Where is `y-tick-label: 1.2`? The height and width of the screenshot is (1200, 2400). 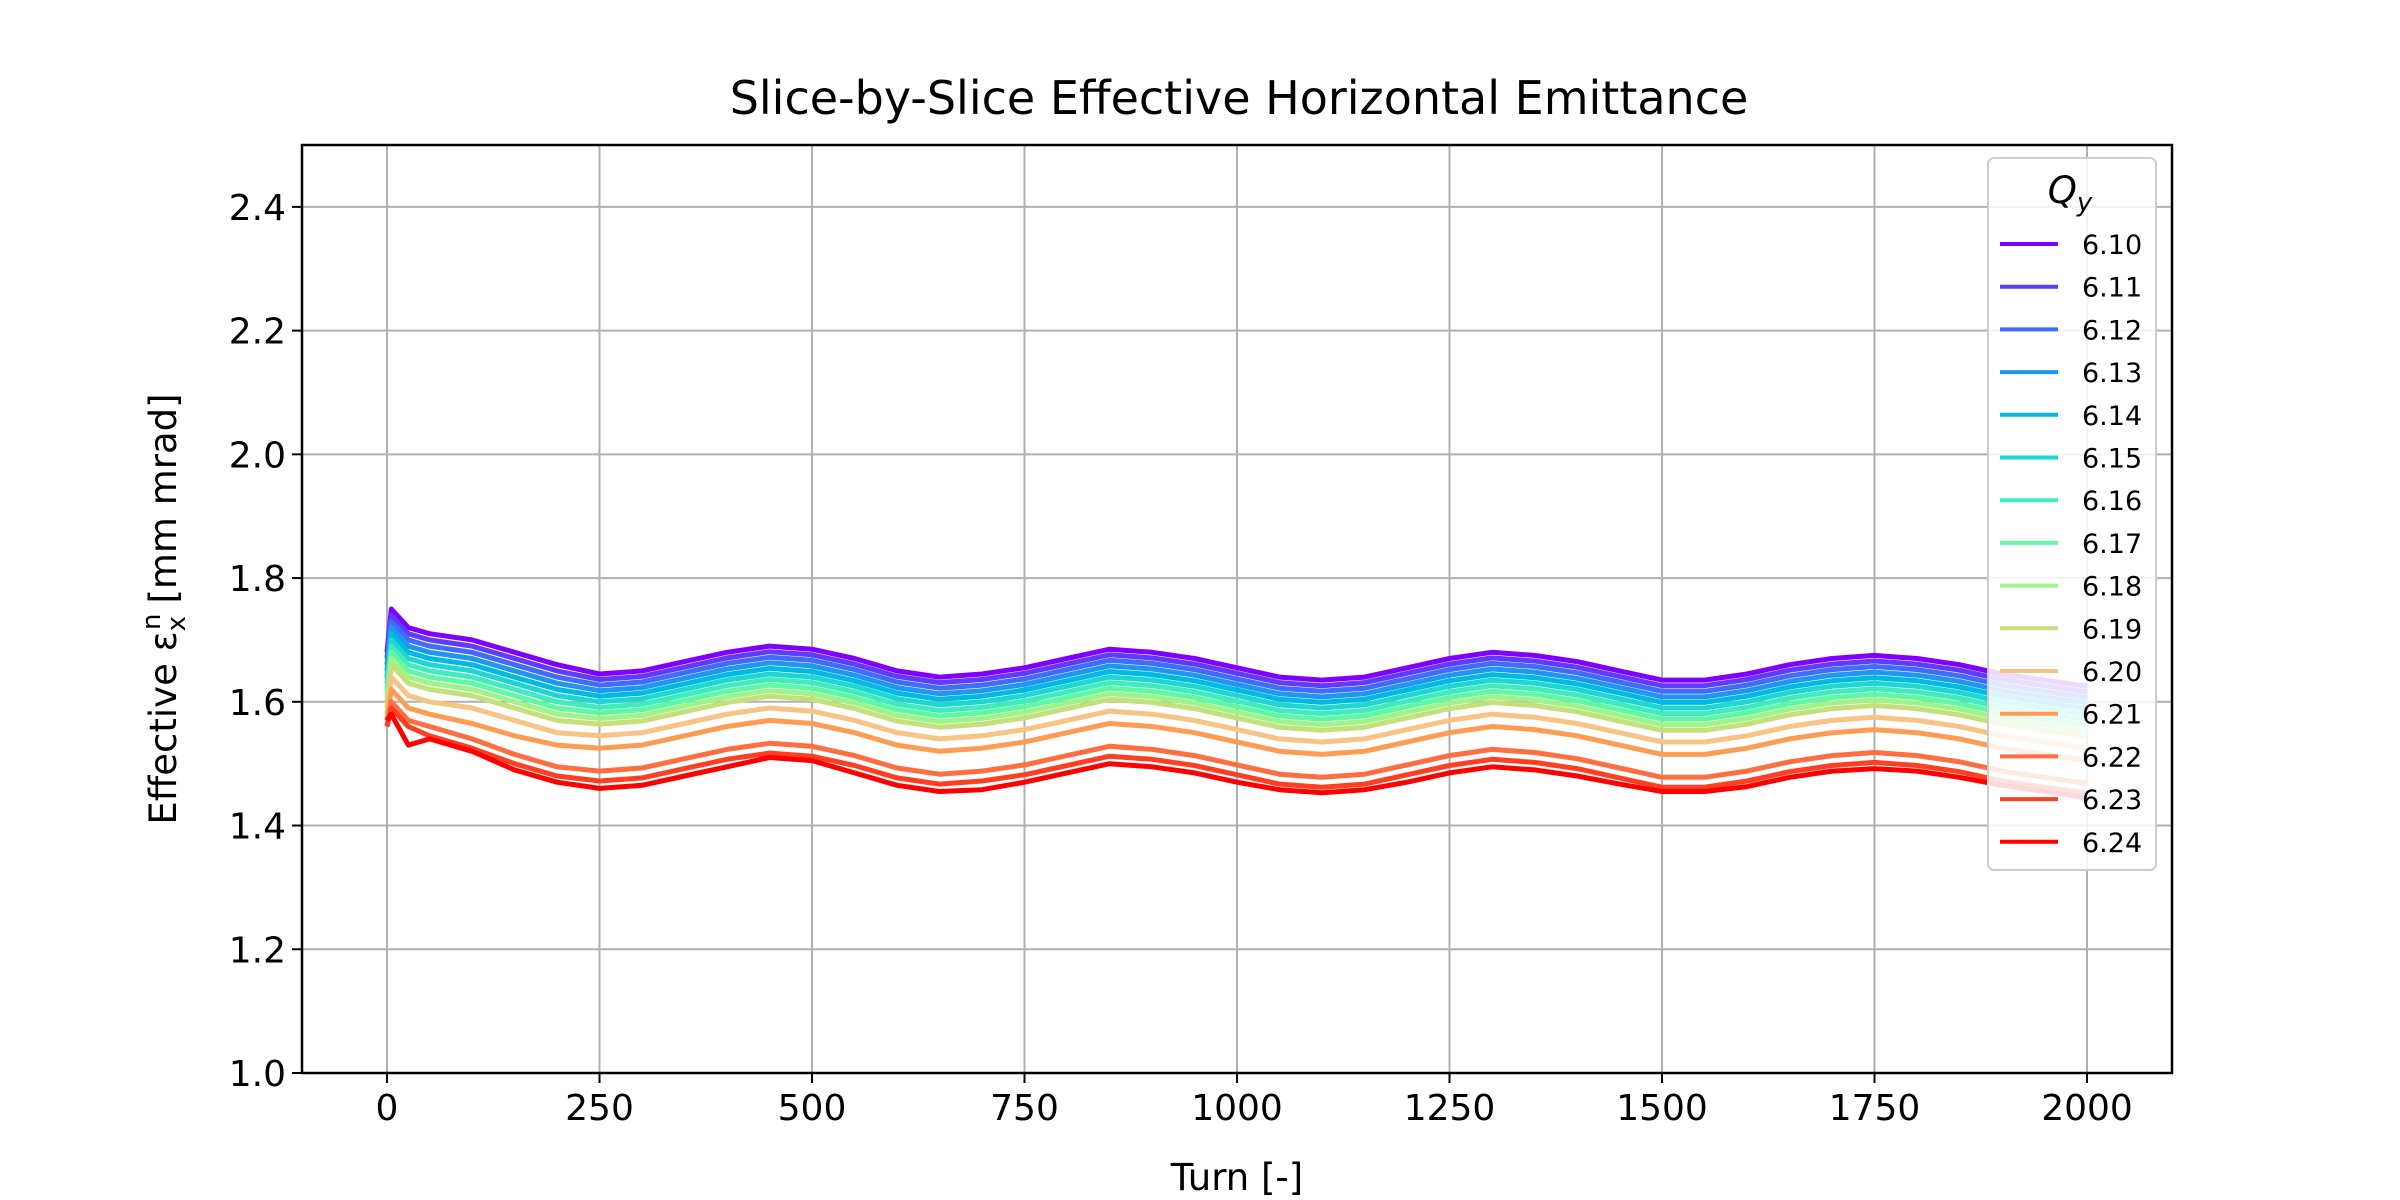 y-tick-label: 1.2 is located at coordinates (257, 950).